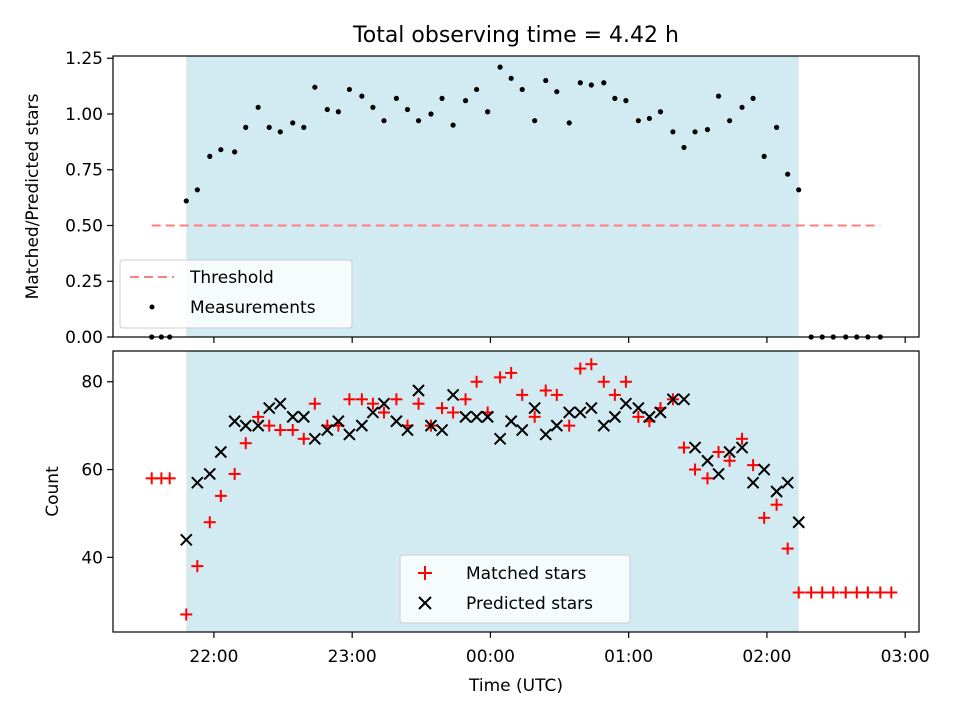 Image resolution: width=960 pixels, height=724 pixels. What do you see at coordinates (526, 574) in the screenshot?
I see `legend-matched-label: Matched stars` at bounding box center [526, 574].